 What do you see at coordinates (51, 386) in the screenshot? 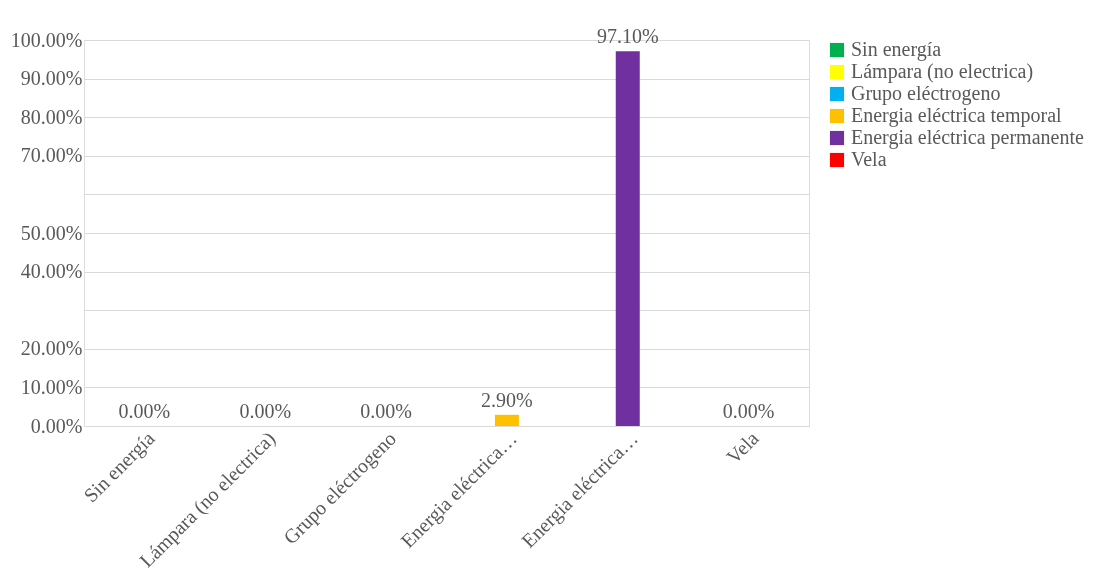
I see `y-tick-label: 10.00%` at bounding box center [51, 386].